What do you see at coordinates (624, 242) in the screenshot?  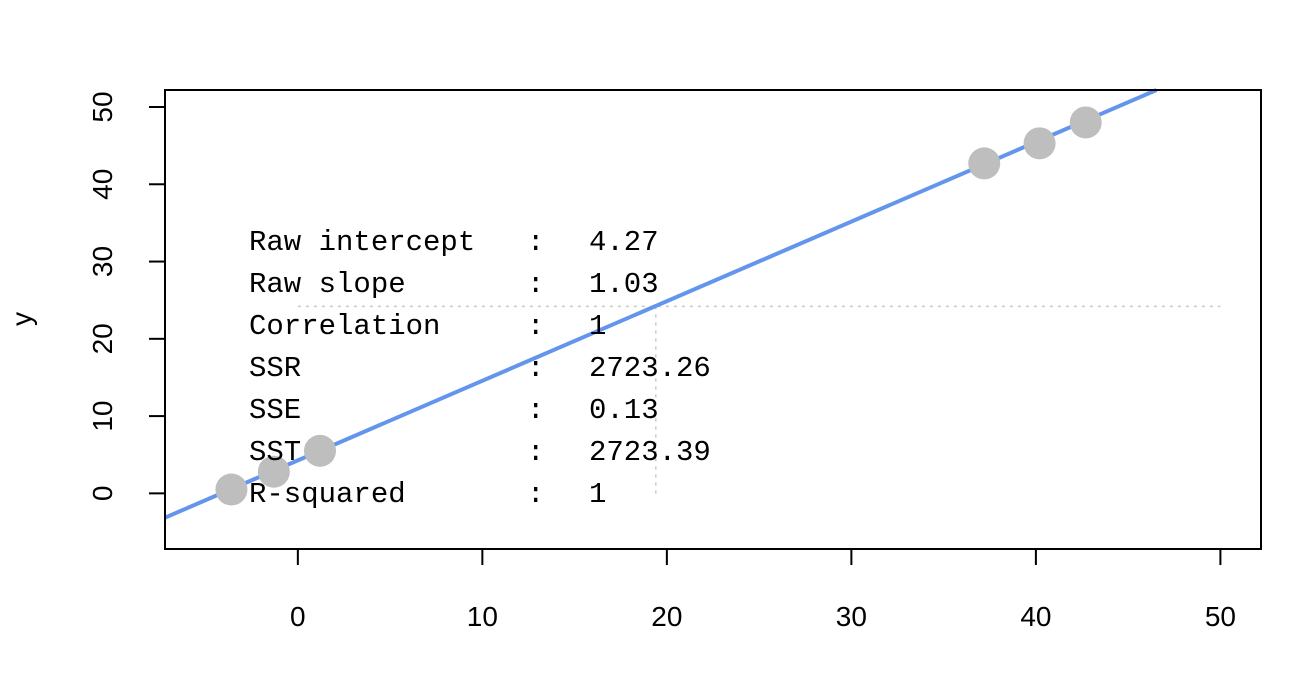 I see `stat-value: 4.27` at bounding box center [624, 242].